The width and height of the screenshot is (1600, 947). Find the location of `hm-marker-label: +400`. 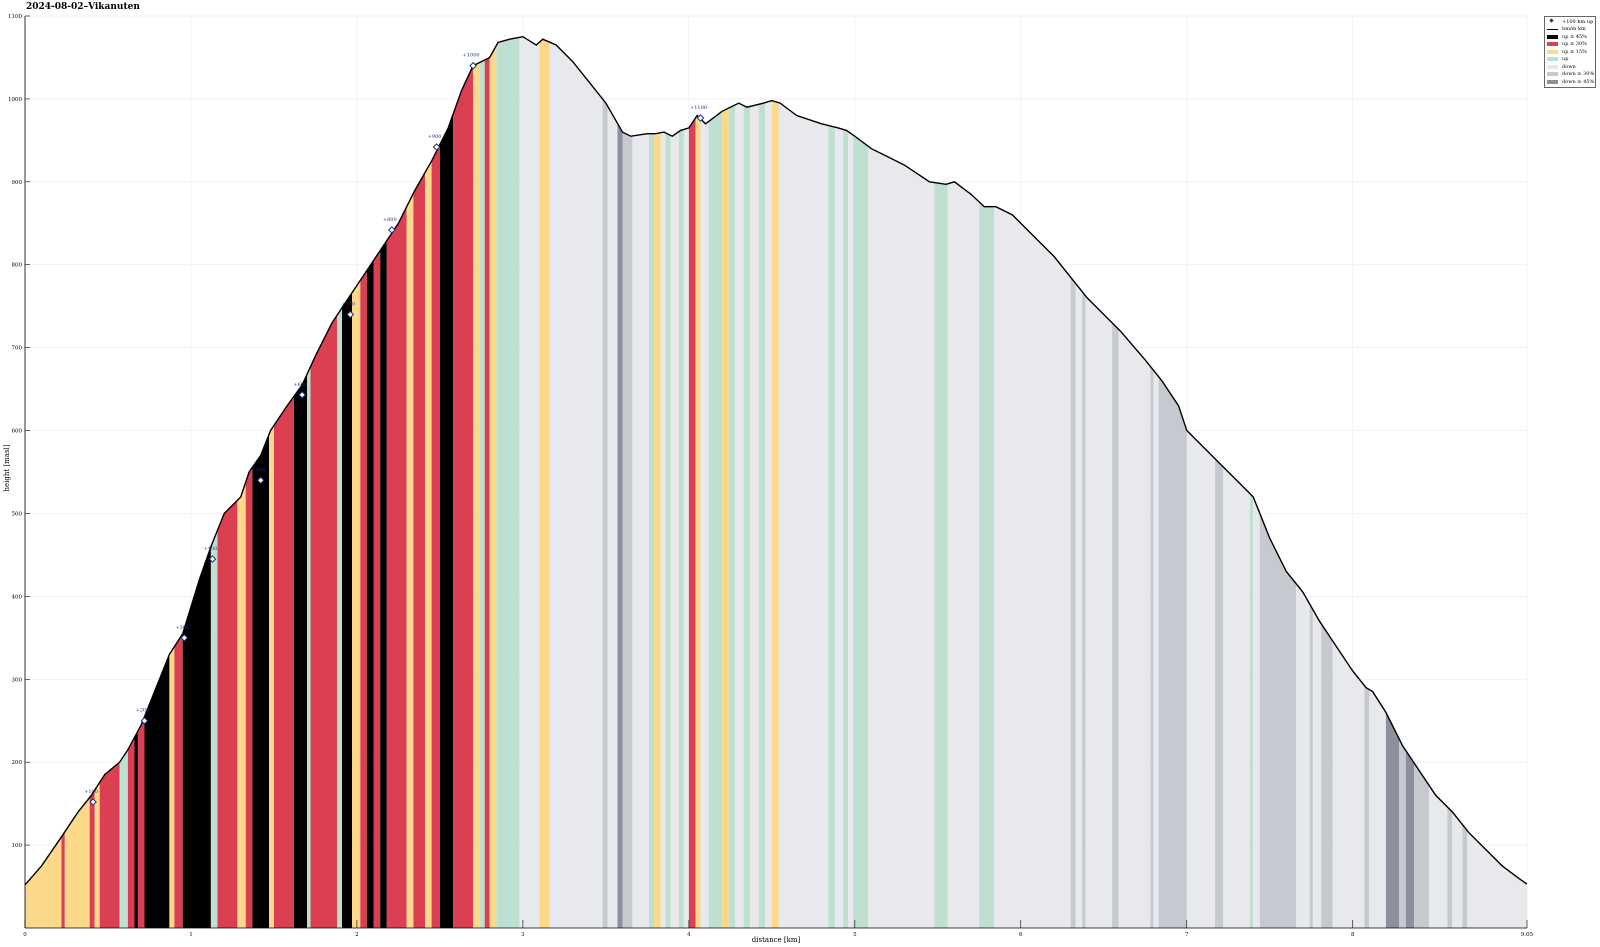

hm-marker-label: +400 is located at coordinates (211, 549).